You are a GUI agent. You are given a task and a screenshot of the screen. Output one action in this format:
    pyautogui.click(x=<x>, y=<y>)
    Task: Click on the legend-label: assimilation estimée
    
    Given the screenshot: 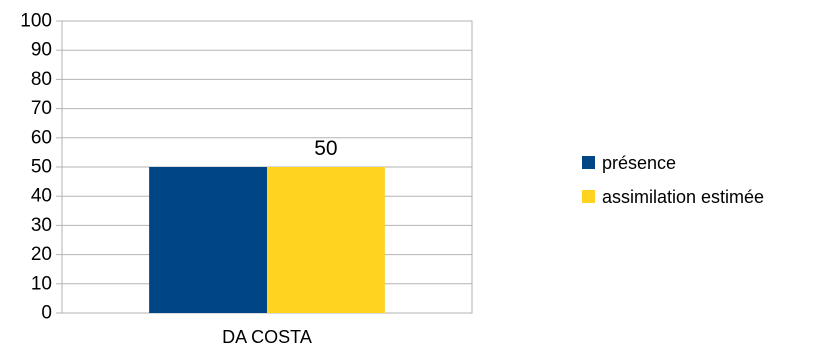 What is the action you would take?
    pyautogui.click(x=683, y=197)
    